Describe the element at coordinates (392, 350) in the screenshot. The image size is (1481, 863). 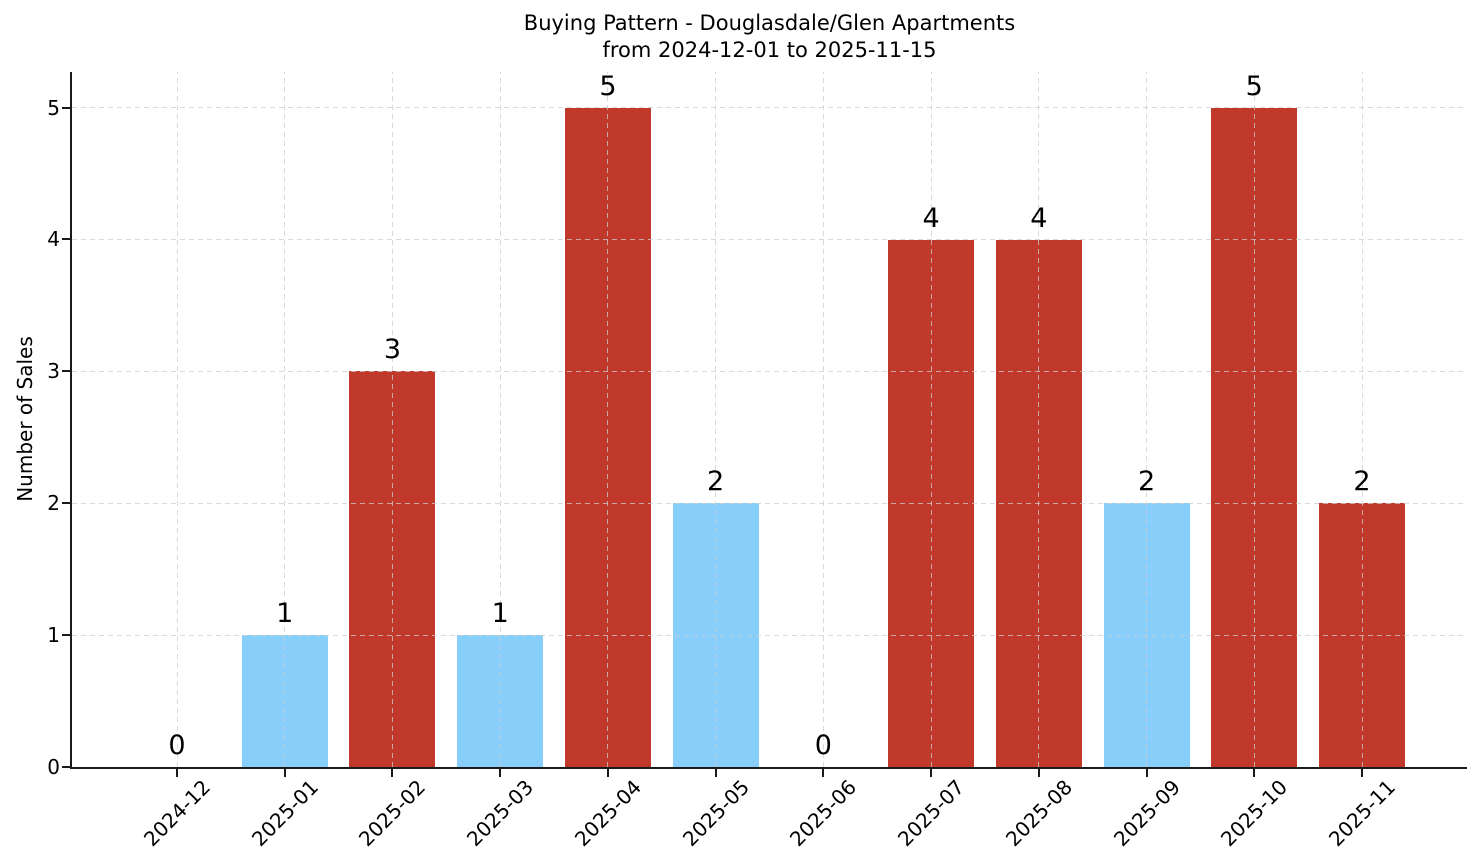
I see `bar-value-label: 3` at that location.